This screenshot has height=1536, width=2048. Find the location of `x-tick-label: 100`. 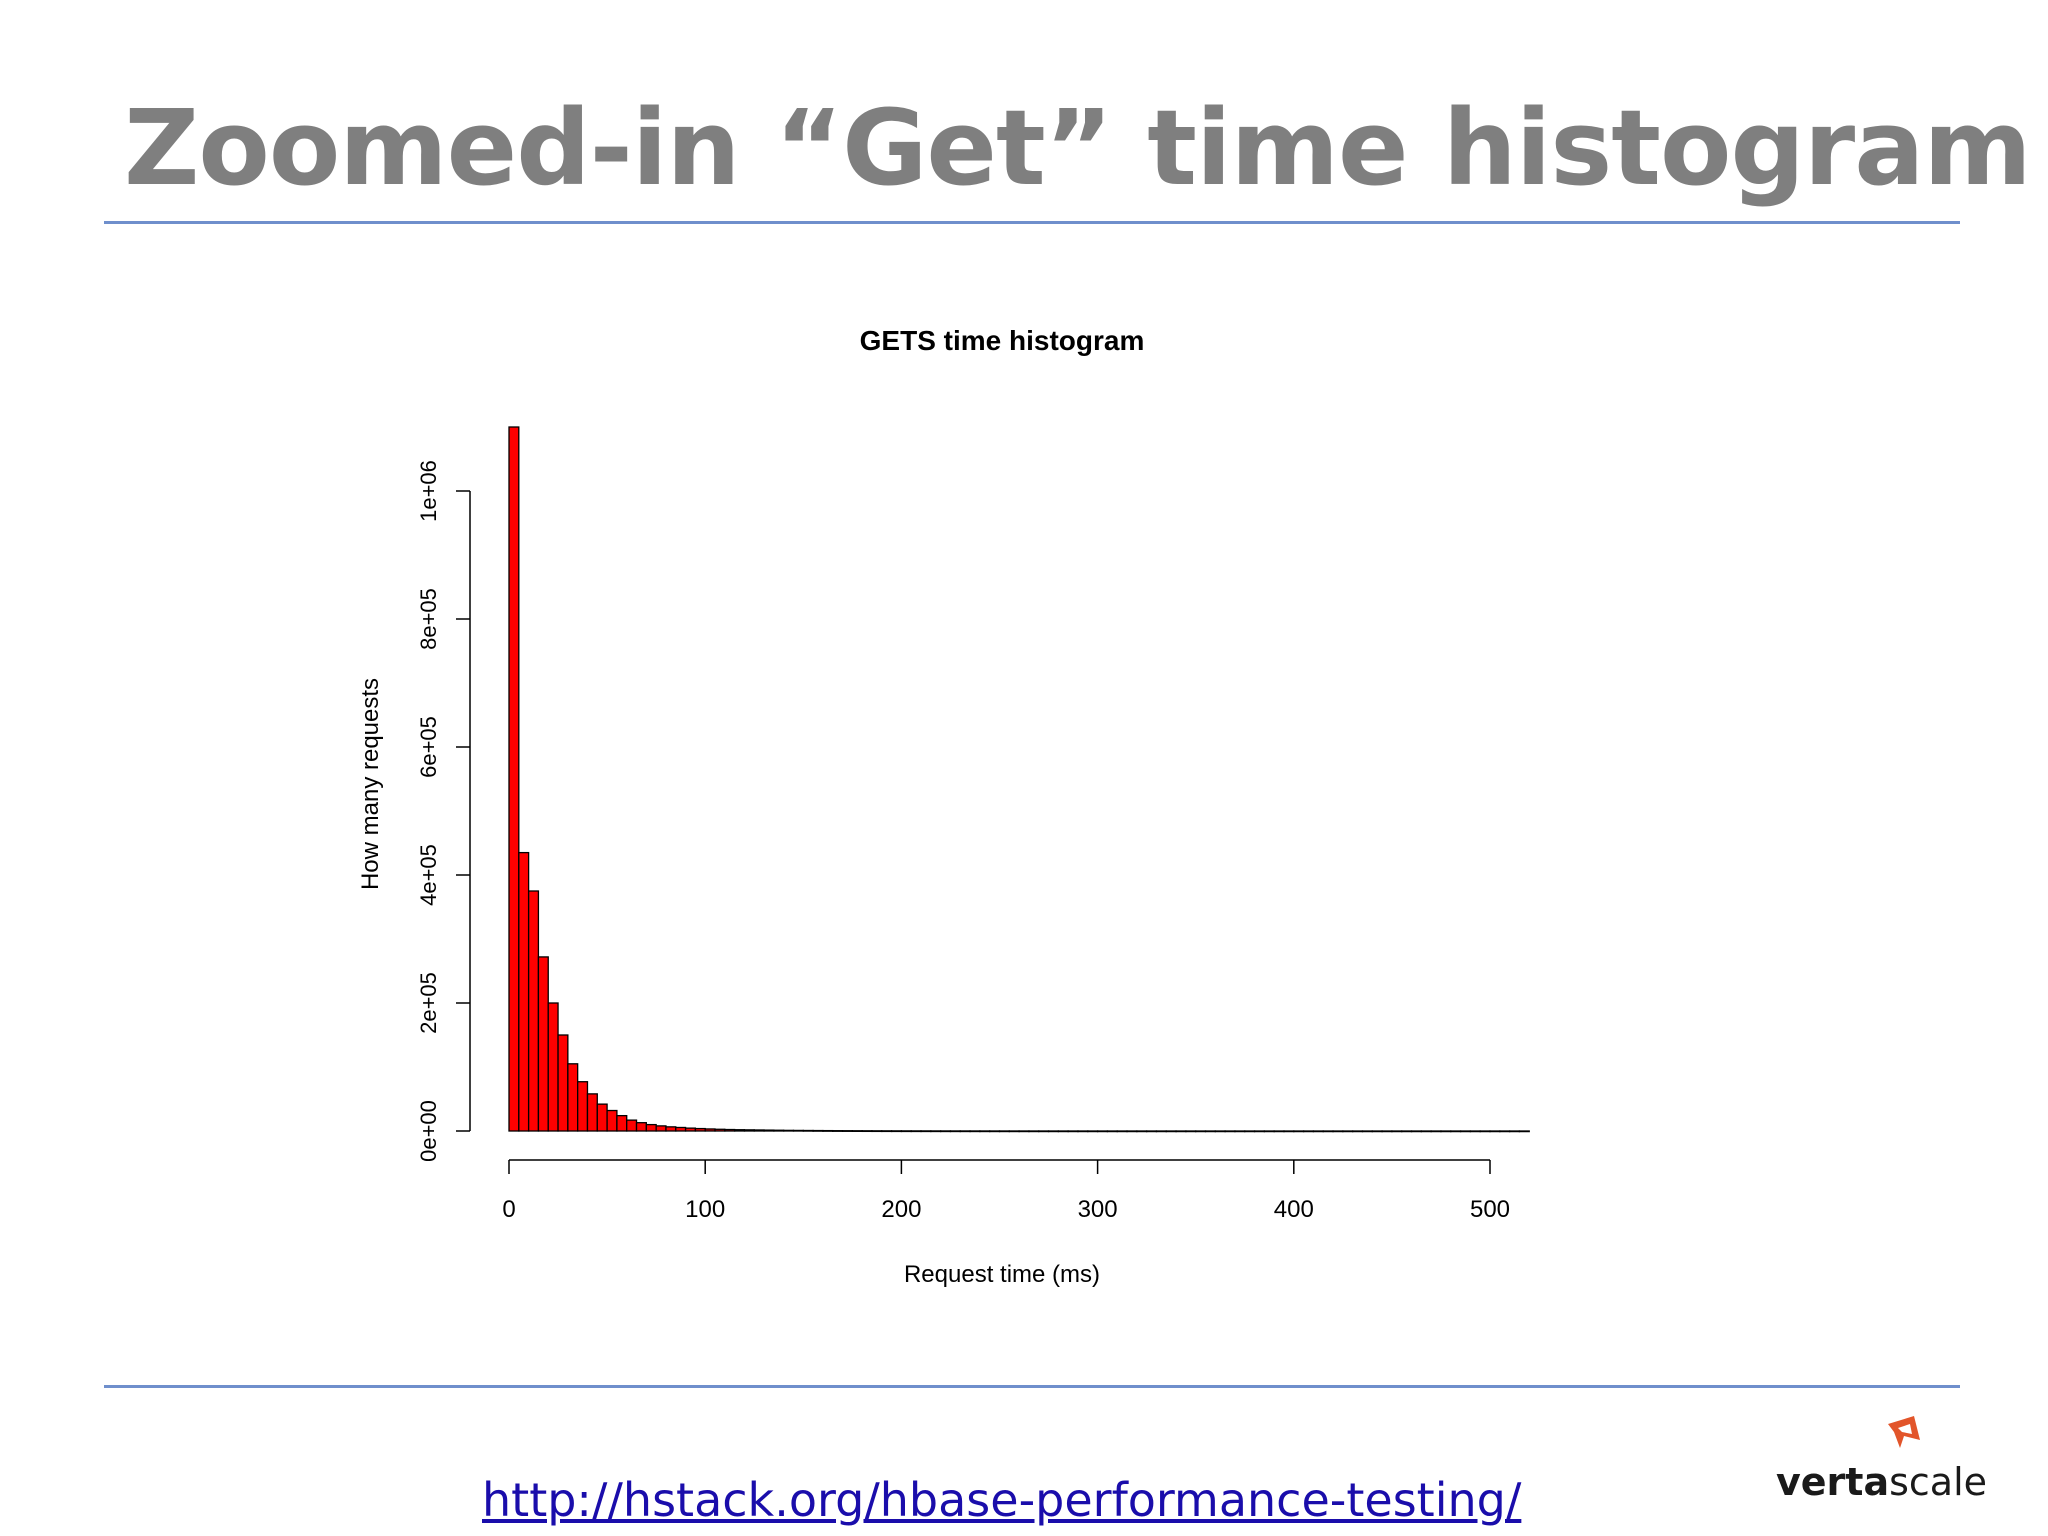

x-tick-label: 100 is located at coordinates (705, 1209).